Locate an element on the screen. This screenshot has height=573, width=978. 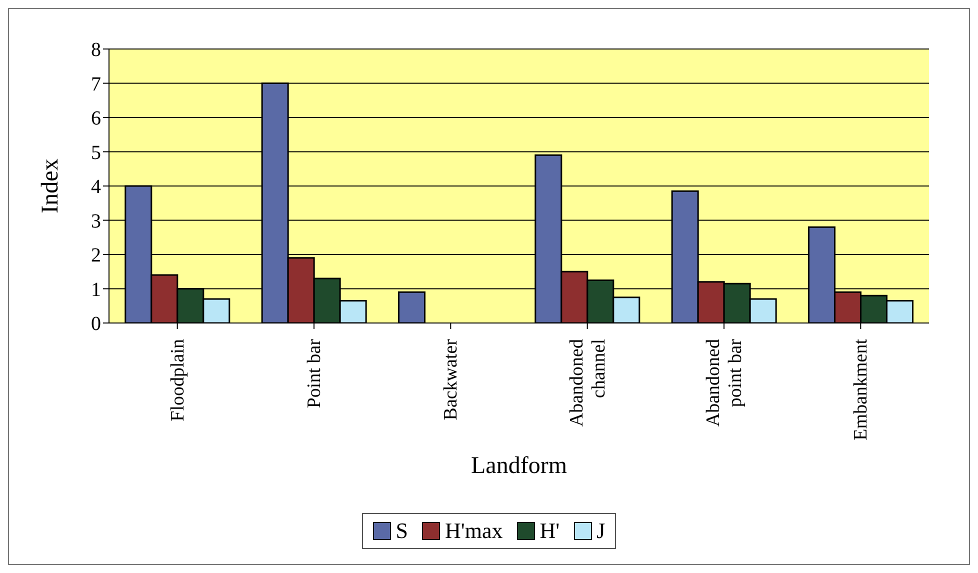
x-tick-label: Point bar is located at coordinates (314, 373).